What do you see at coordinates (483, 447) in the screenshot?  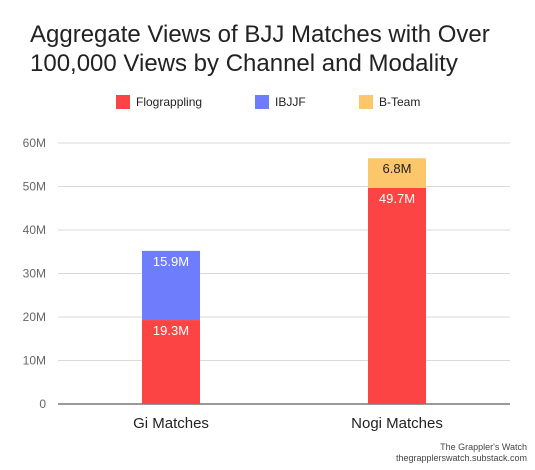 I see `credit-line-1: The Grappler's Watch` at bounding box center [483, 447].